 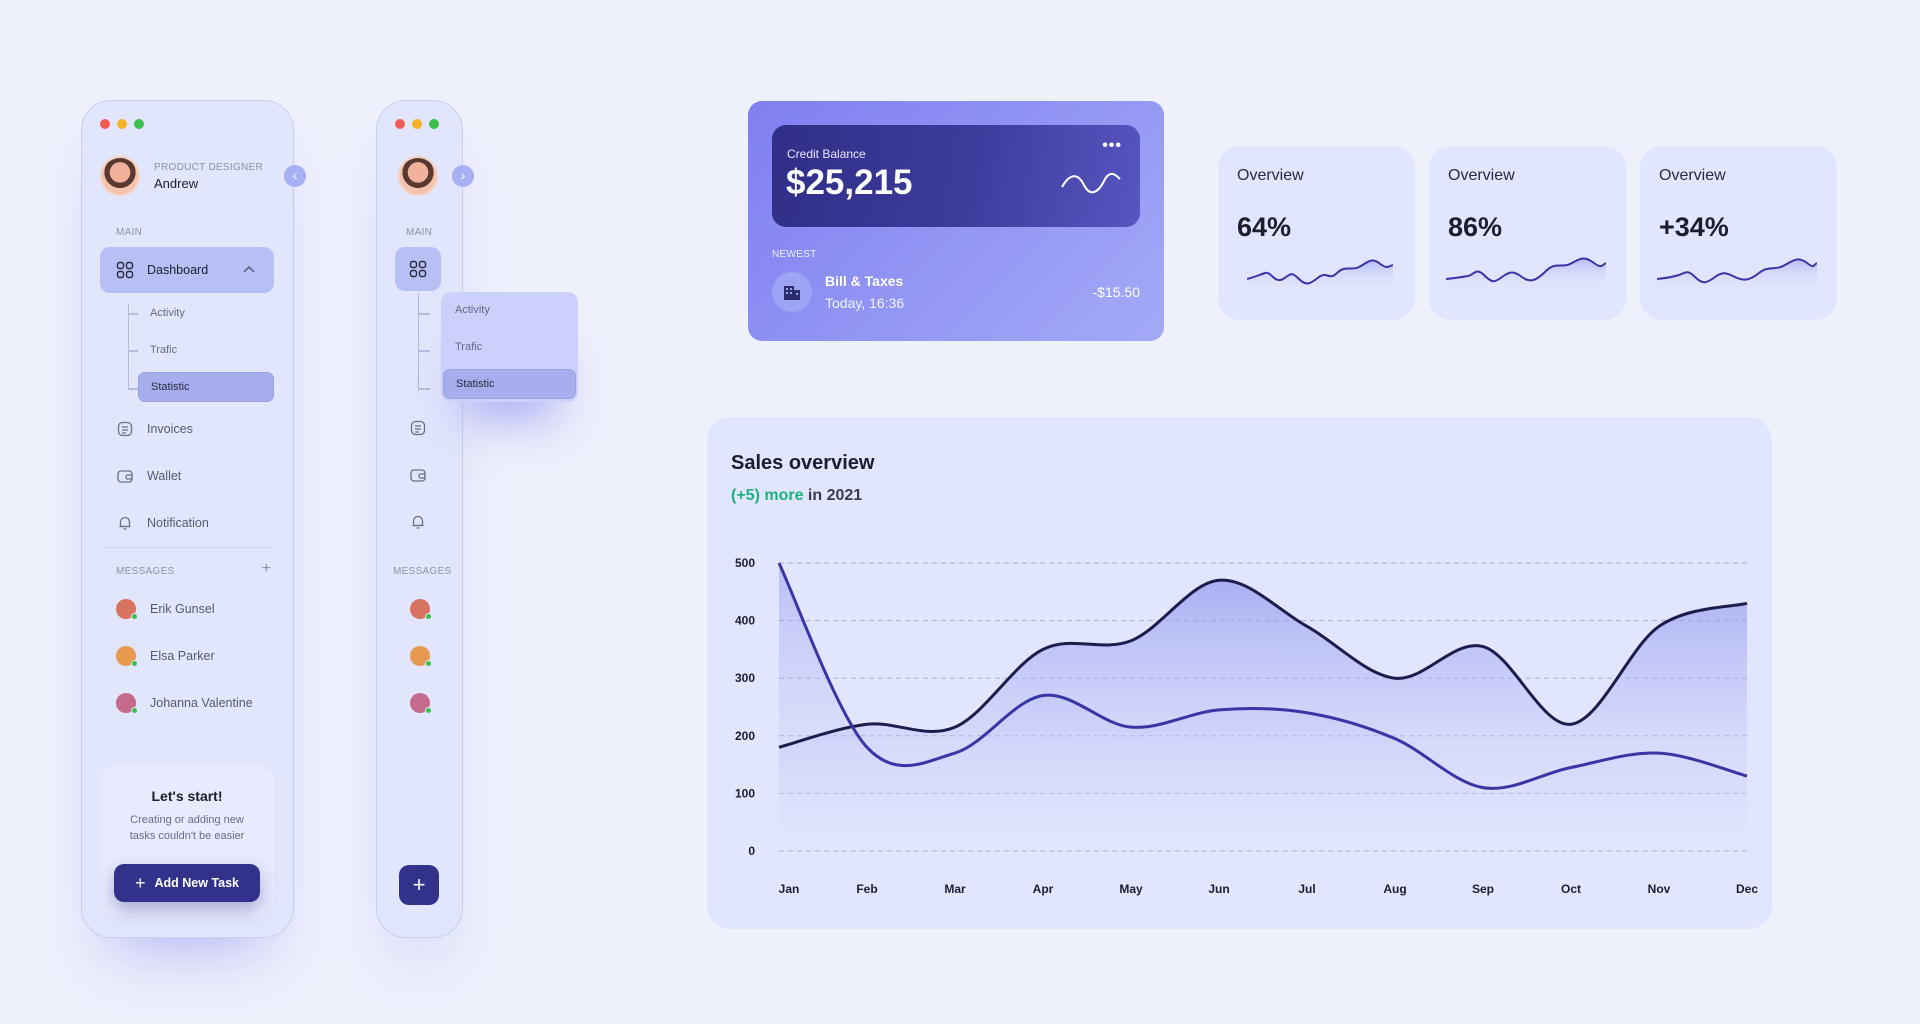 I want to click on collapse-sidebar-button: ‹, so click(x=295, y=176).